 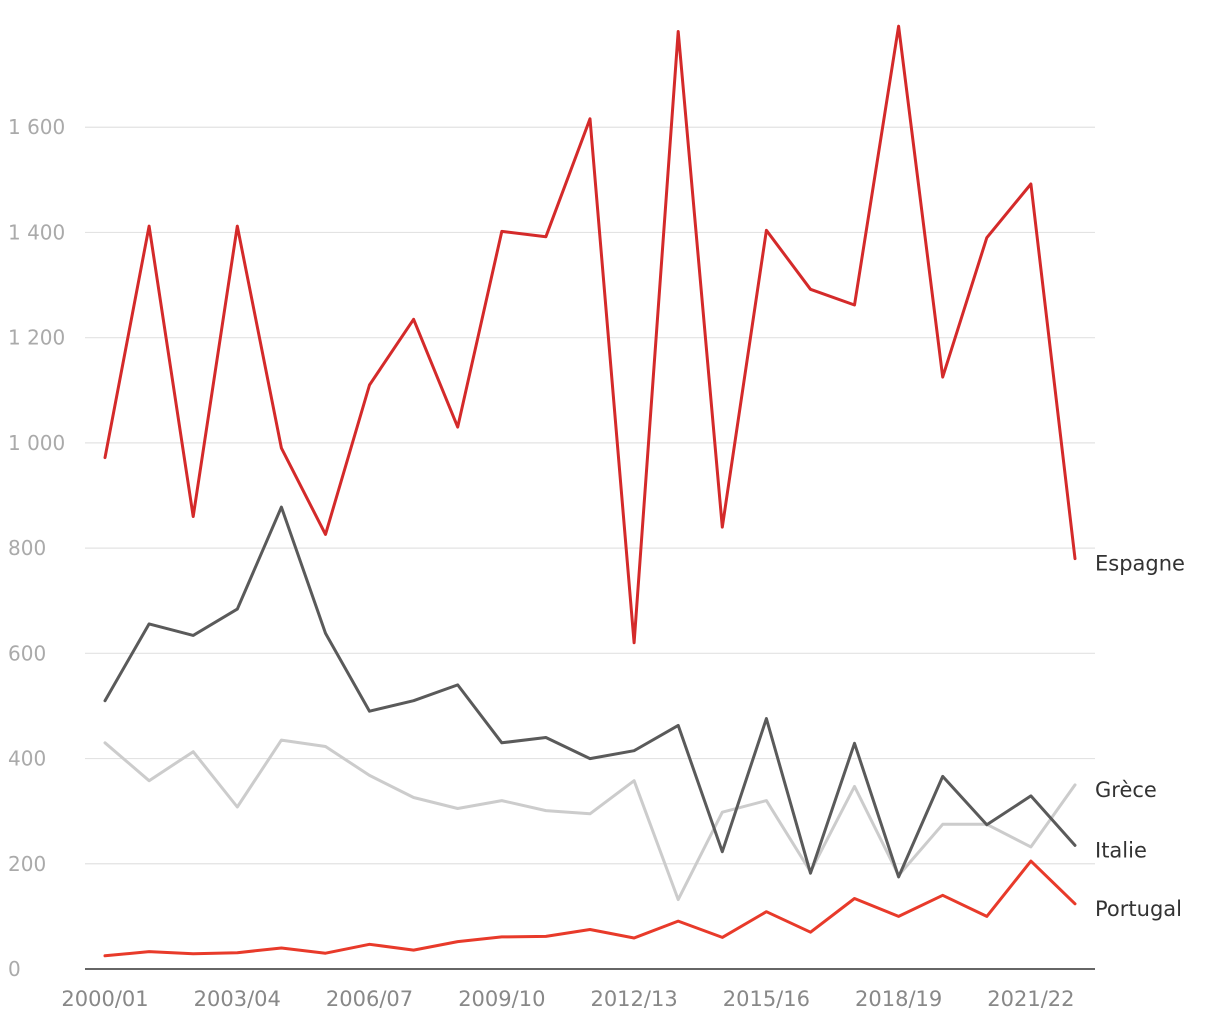 I want to click on y-tick-label: 1 600, so click(x=36, y=127).